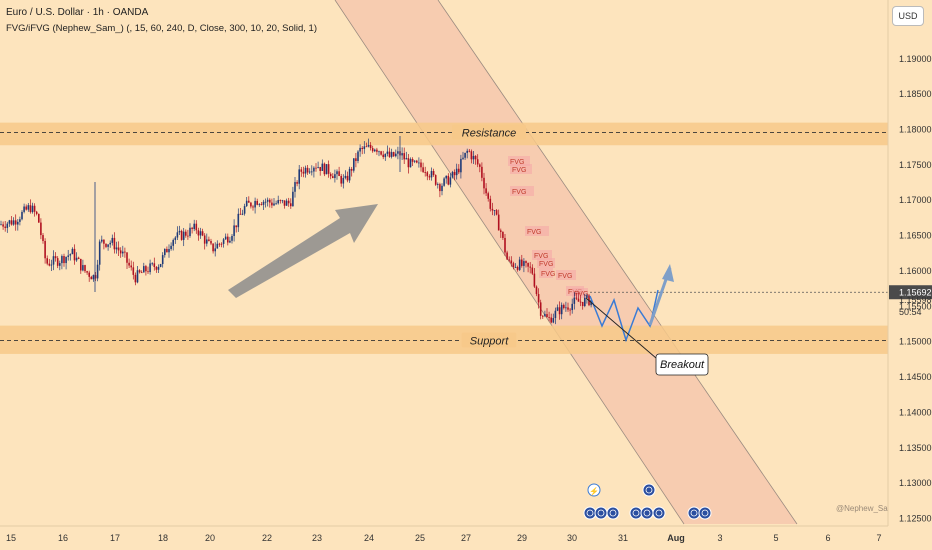 Image resolution: width=932 pixels, height=550 pixels. Describe the element at coordinates (594, 490) in the screenshot. I see `lightning-icon` at that location.